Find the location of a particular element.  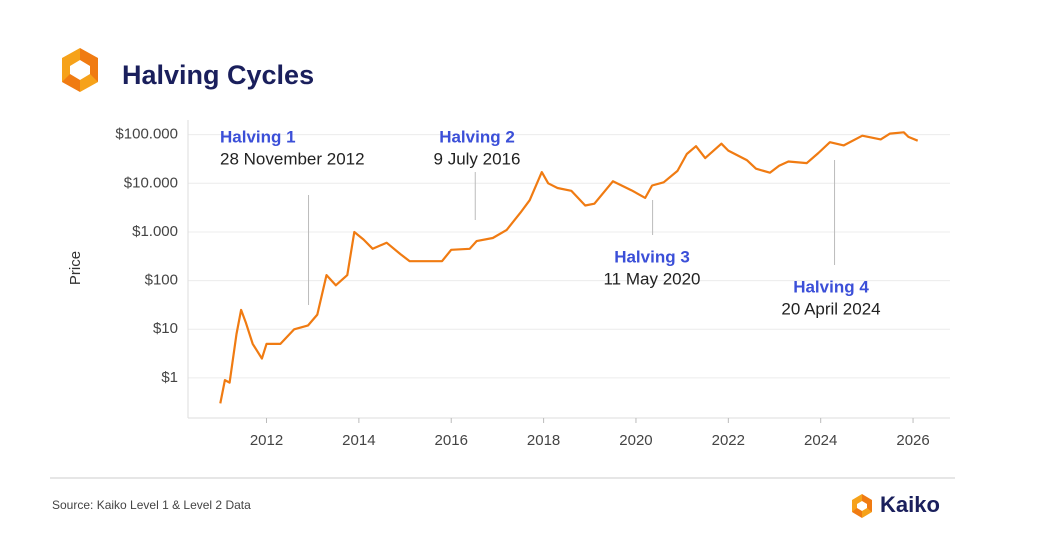

halving-label: Halving 2 is located at coordinates (477, 136).